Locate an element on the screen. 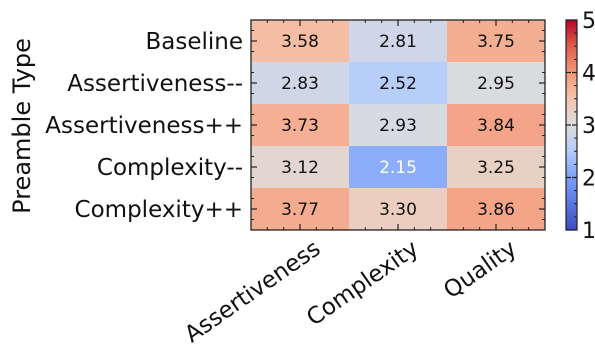 The height and width of the screenshot is (358, 595). cell-value-label: 3.30 is located at coordinates (398, 210).